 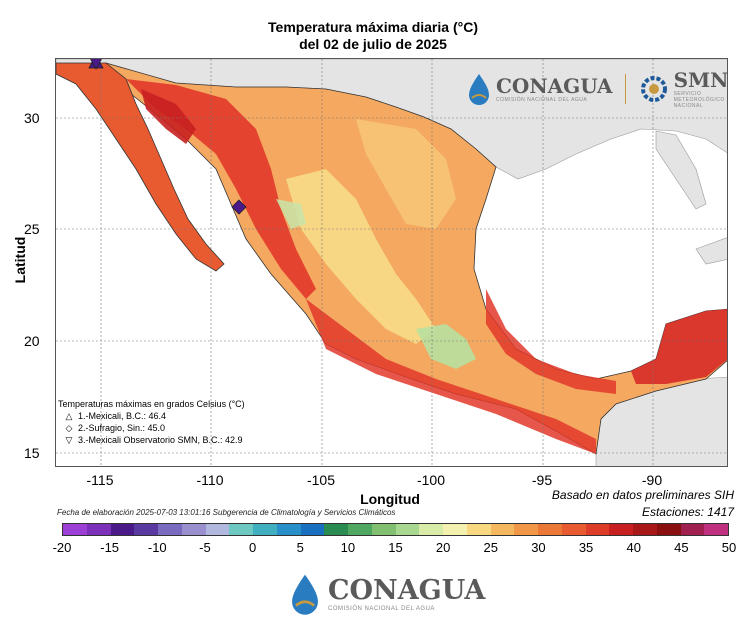 What do you see at coordinates (699, 100) in the screenshot?
I see `top-smn-sub: SERVICIO METEOROLÓGICO NACIONAL` at bounding box center [699, 100].